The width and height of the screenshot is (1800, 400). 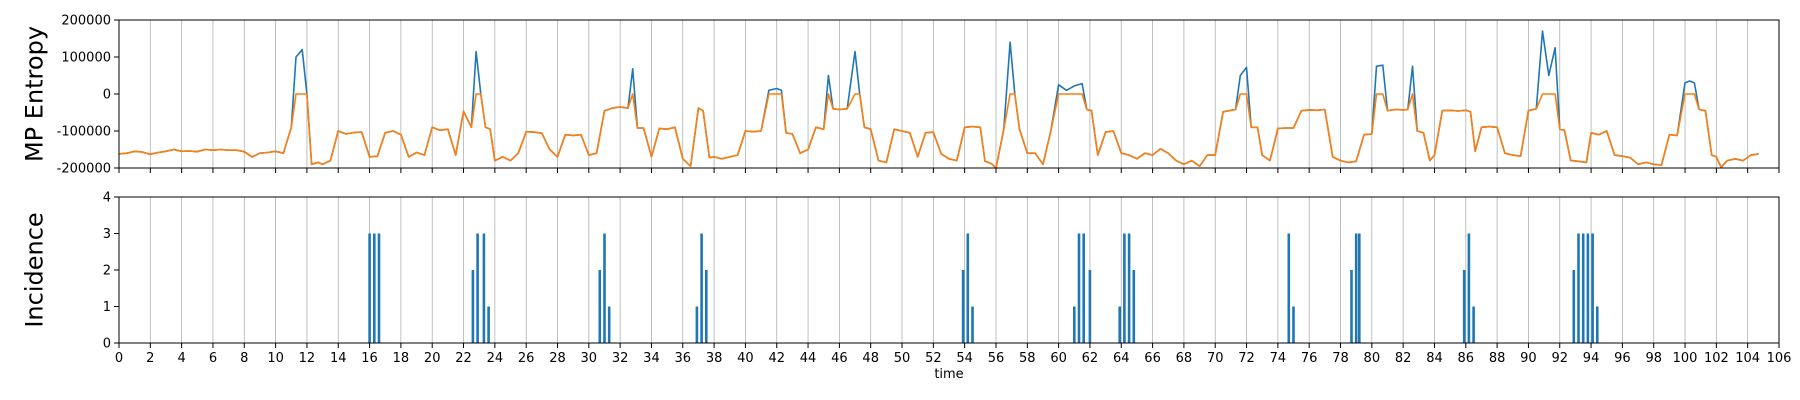 What do you see at coordinates (589, 358) in the screenshot?
I see `x-tick-label: 30` at bounding box center [589, 358].